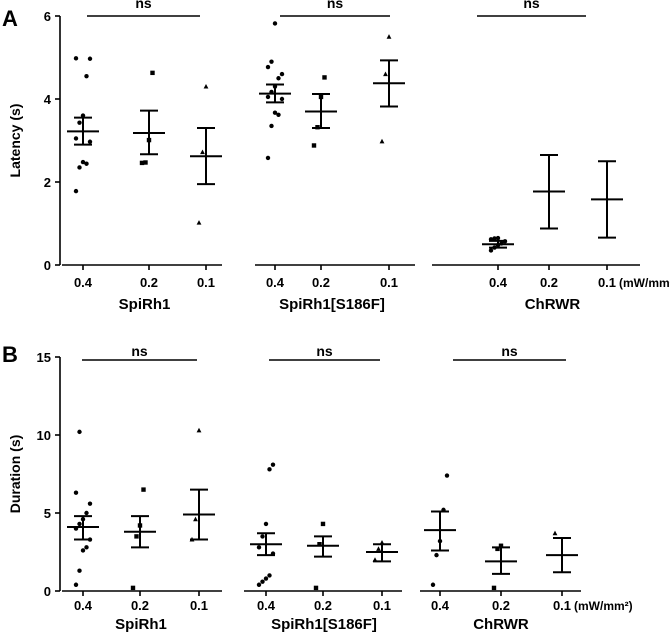  What do you see at coordinates (44, 435) in the screenshot?
I see `y-tick-label: 10` at bounding box center [44, 435].